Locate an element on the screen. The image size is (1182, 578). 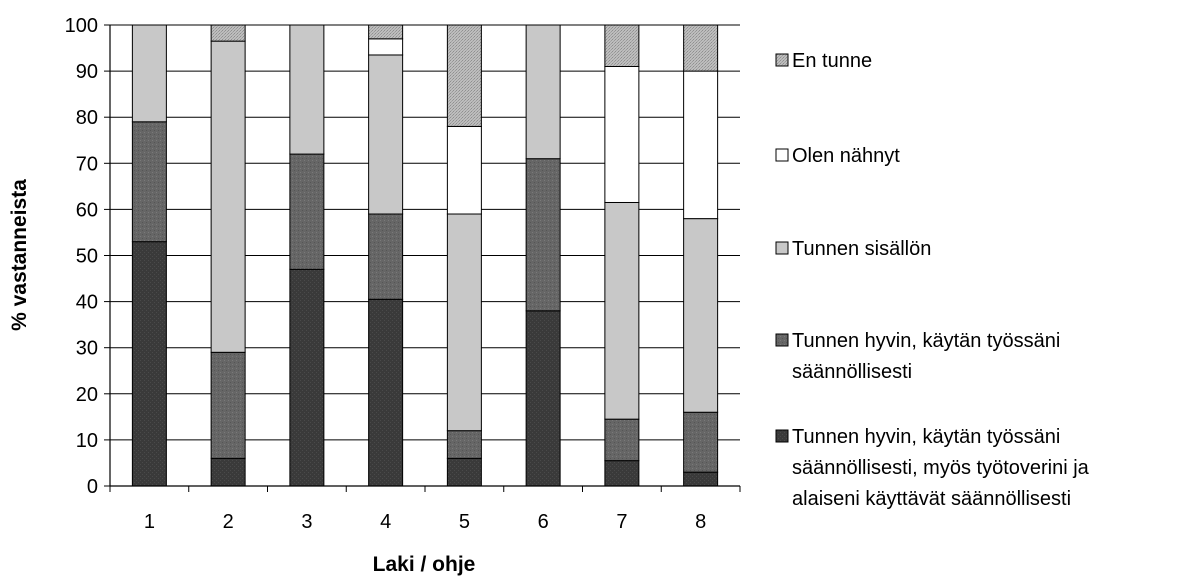
bar-segment-6-s2 is located at coordinates (543, 235).